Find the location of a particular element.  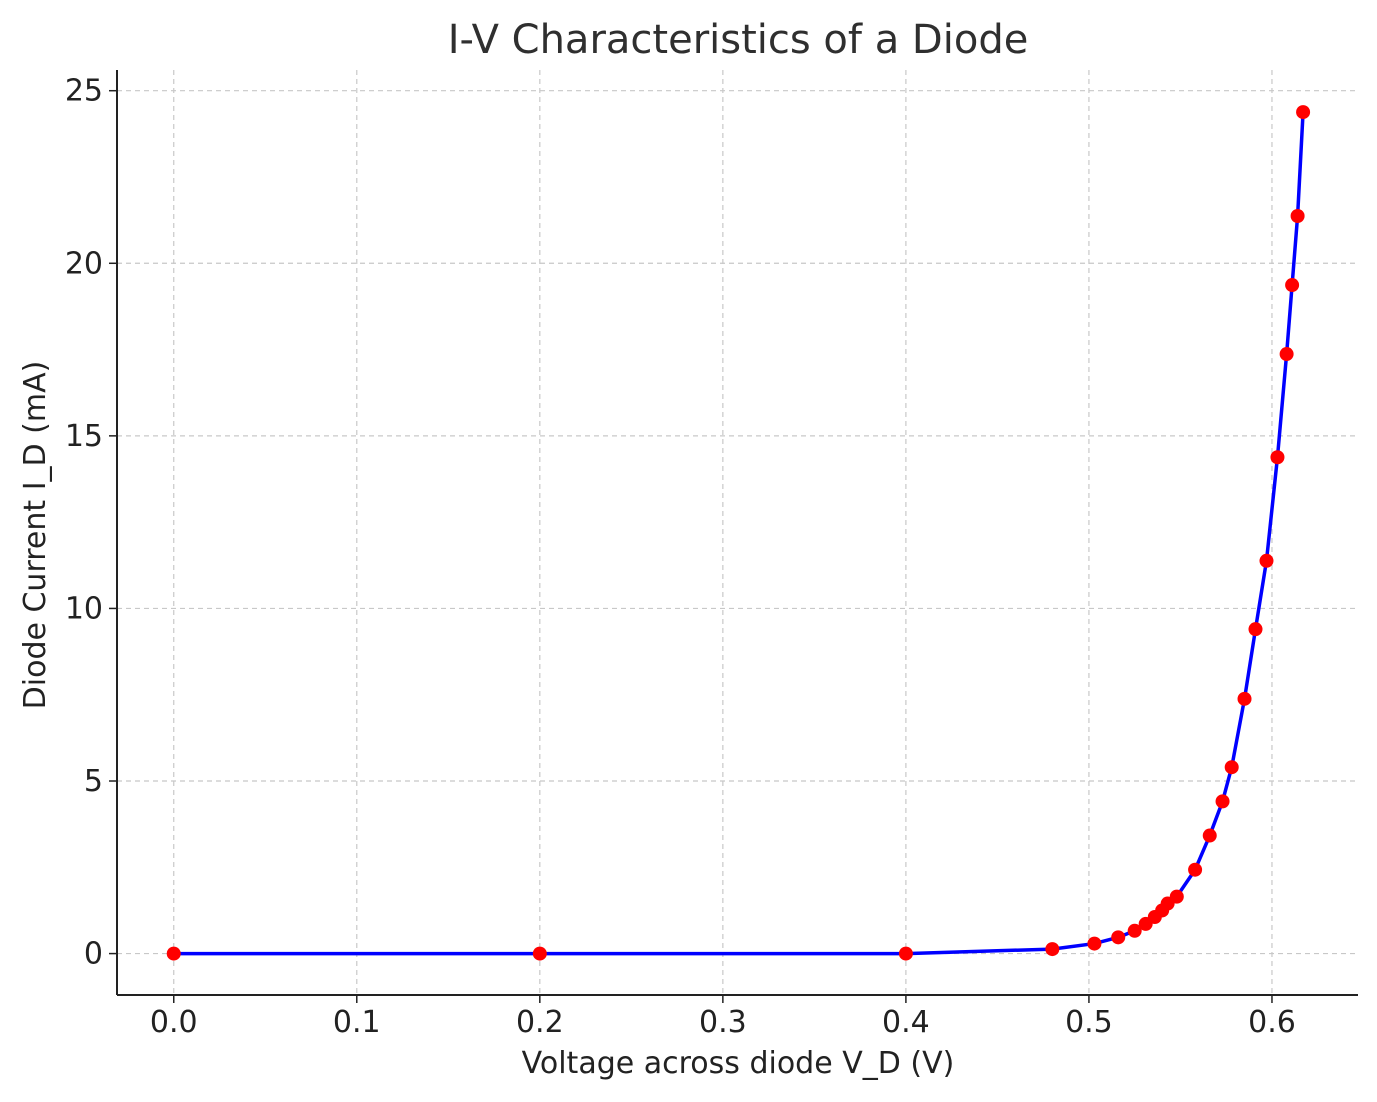

x-tick-label-3: 0.3 is located at coordinates (723, 1022).